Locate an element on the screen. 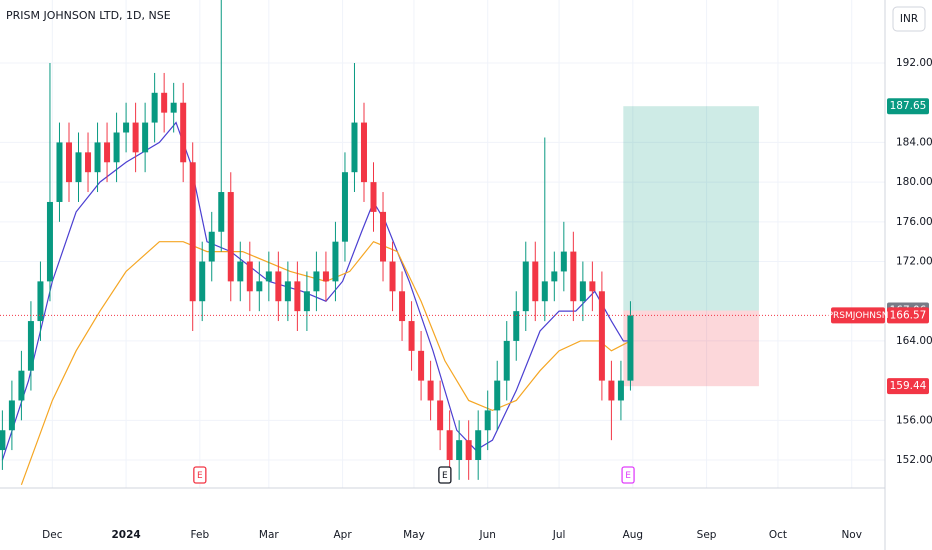  symbol-badge is located at coordinates (858, 315).